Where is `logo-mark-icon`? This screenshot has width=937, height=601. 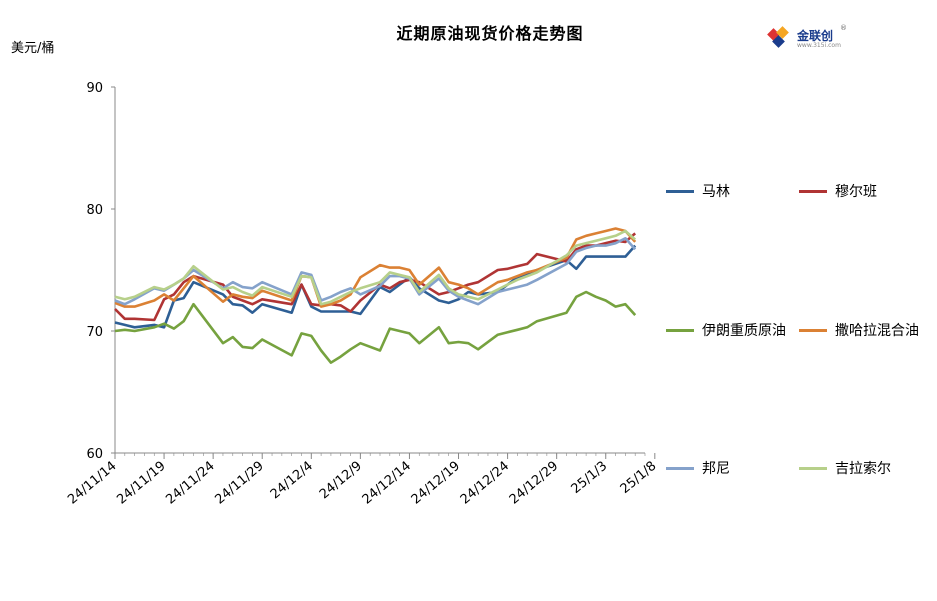
logo-mark-icon is located at coordinates (778, 37).